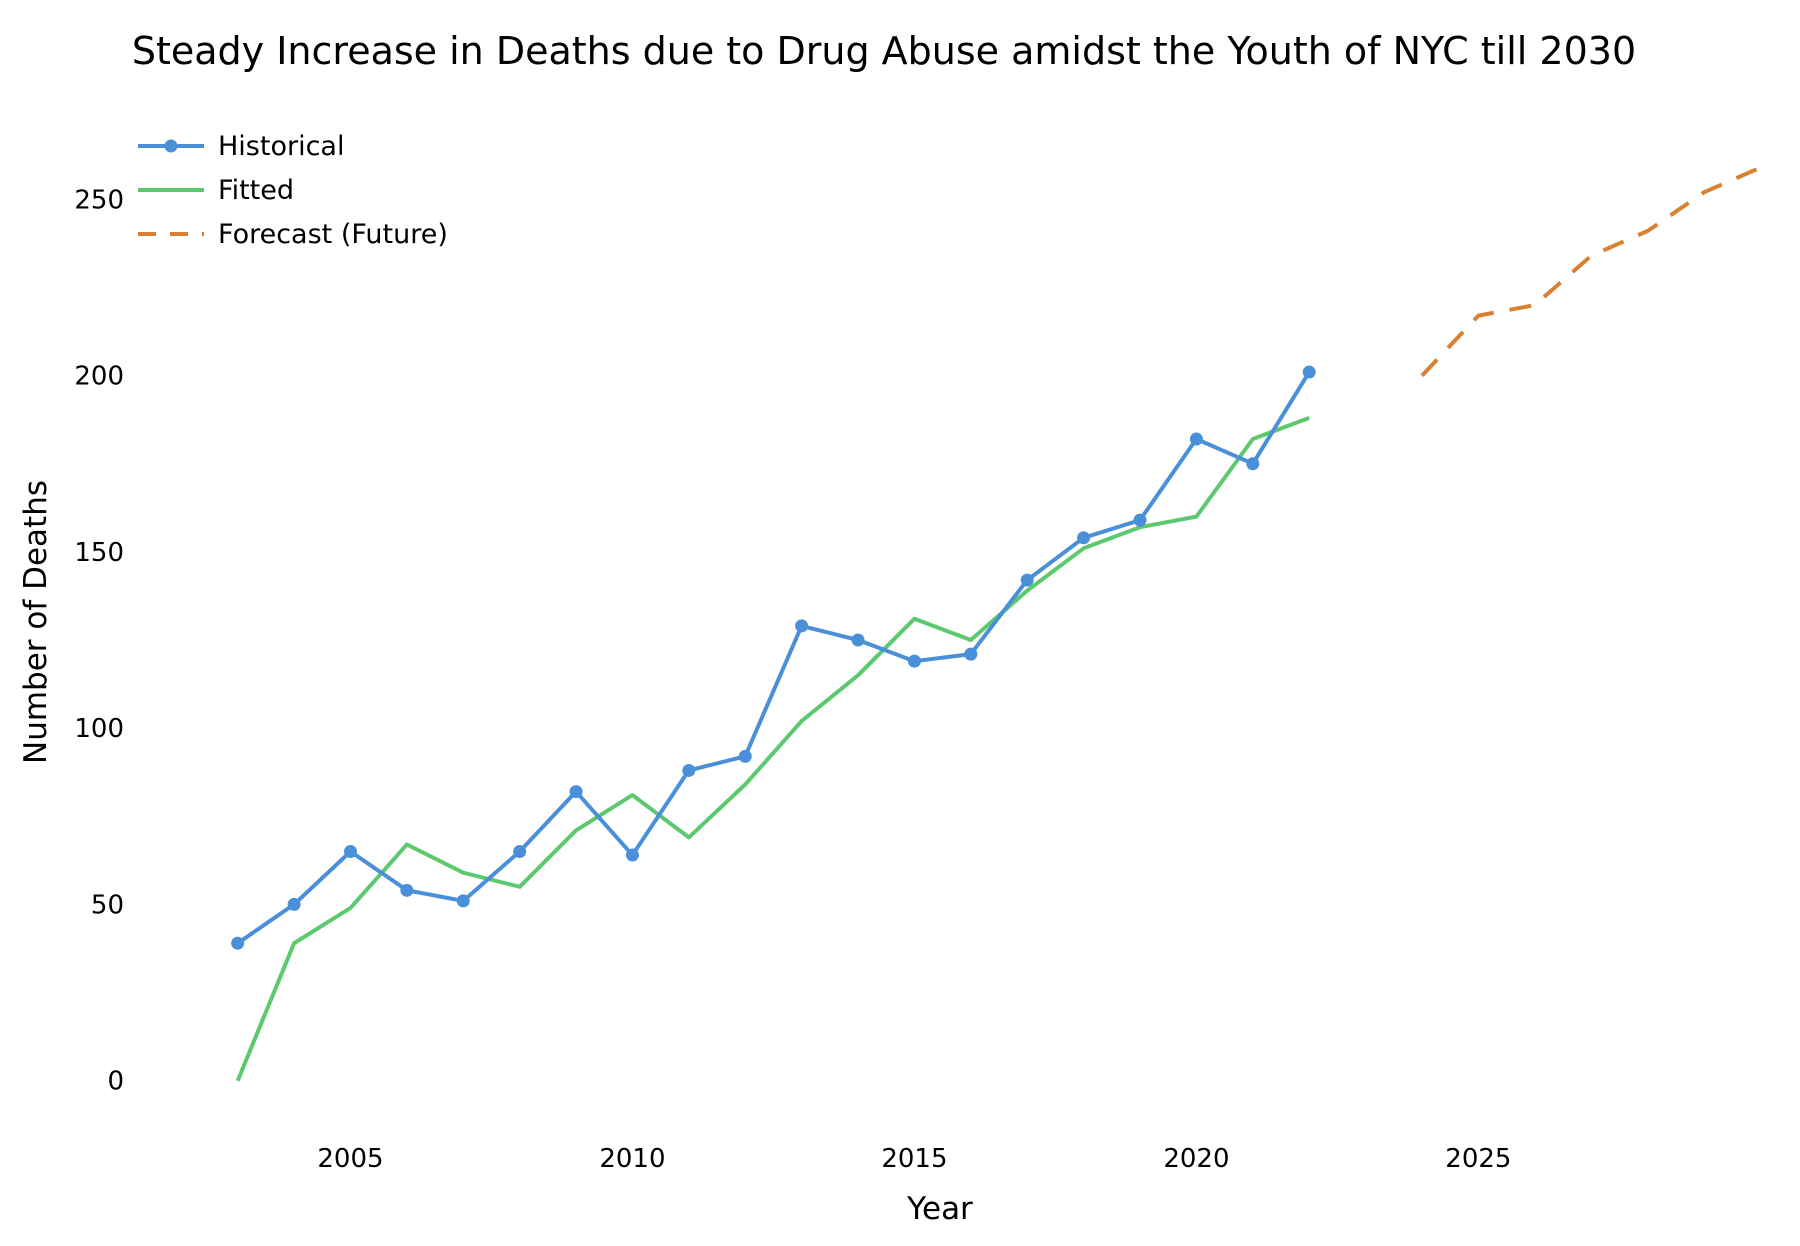 Image resolution: width=1800 pixels, height=1246 pixels. I want to click on x-tick-label: 2025, so click(1478, 1159).